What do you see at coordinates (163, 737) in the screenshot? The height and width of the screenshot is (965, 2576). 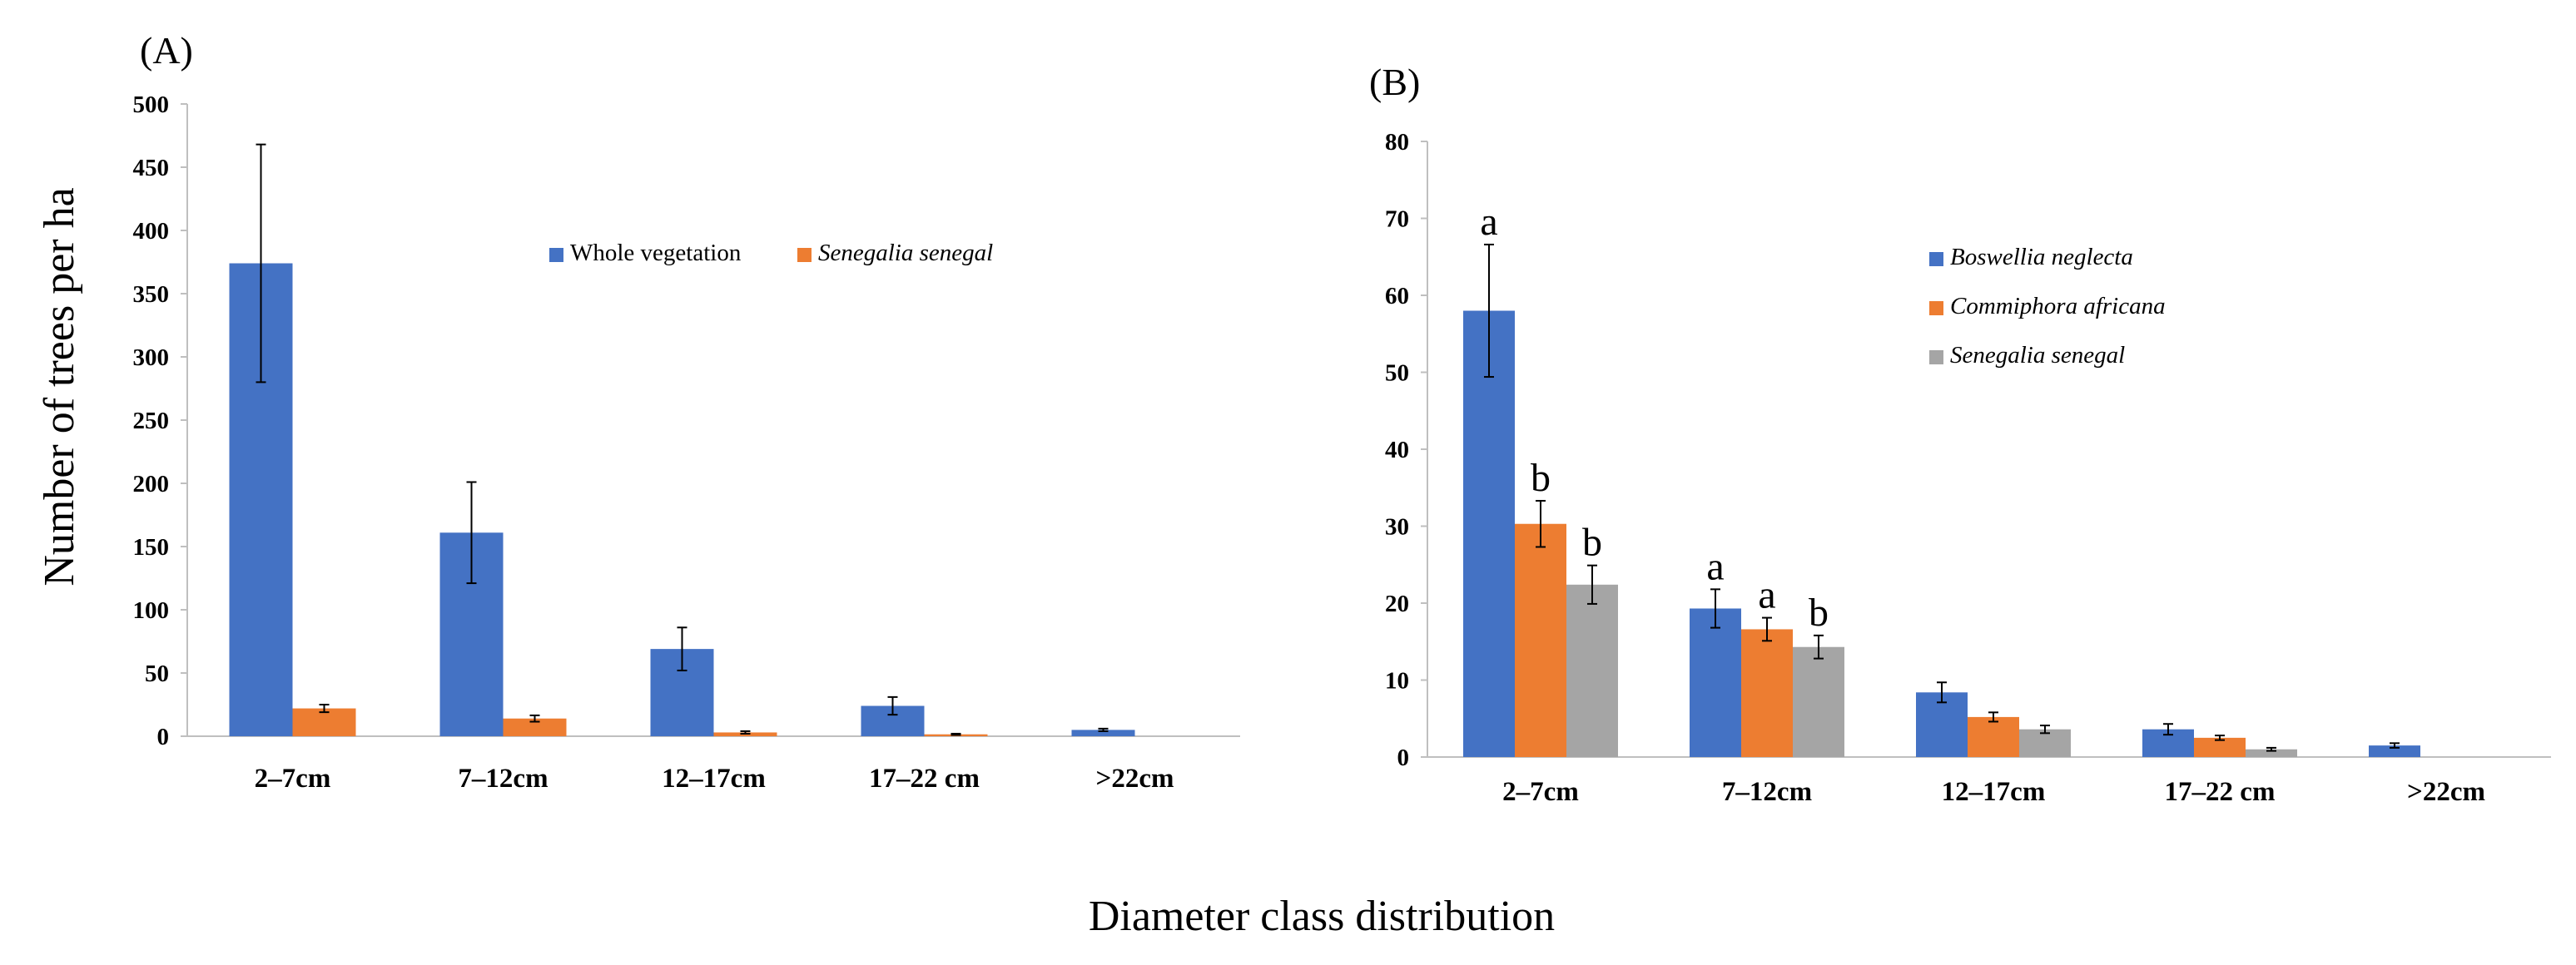 I see `panel-a-y-tick-label: 0` at bounding box center [163, 737].